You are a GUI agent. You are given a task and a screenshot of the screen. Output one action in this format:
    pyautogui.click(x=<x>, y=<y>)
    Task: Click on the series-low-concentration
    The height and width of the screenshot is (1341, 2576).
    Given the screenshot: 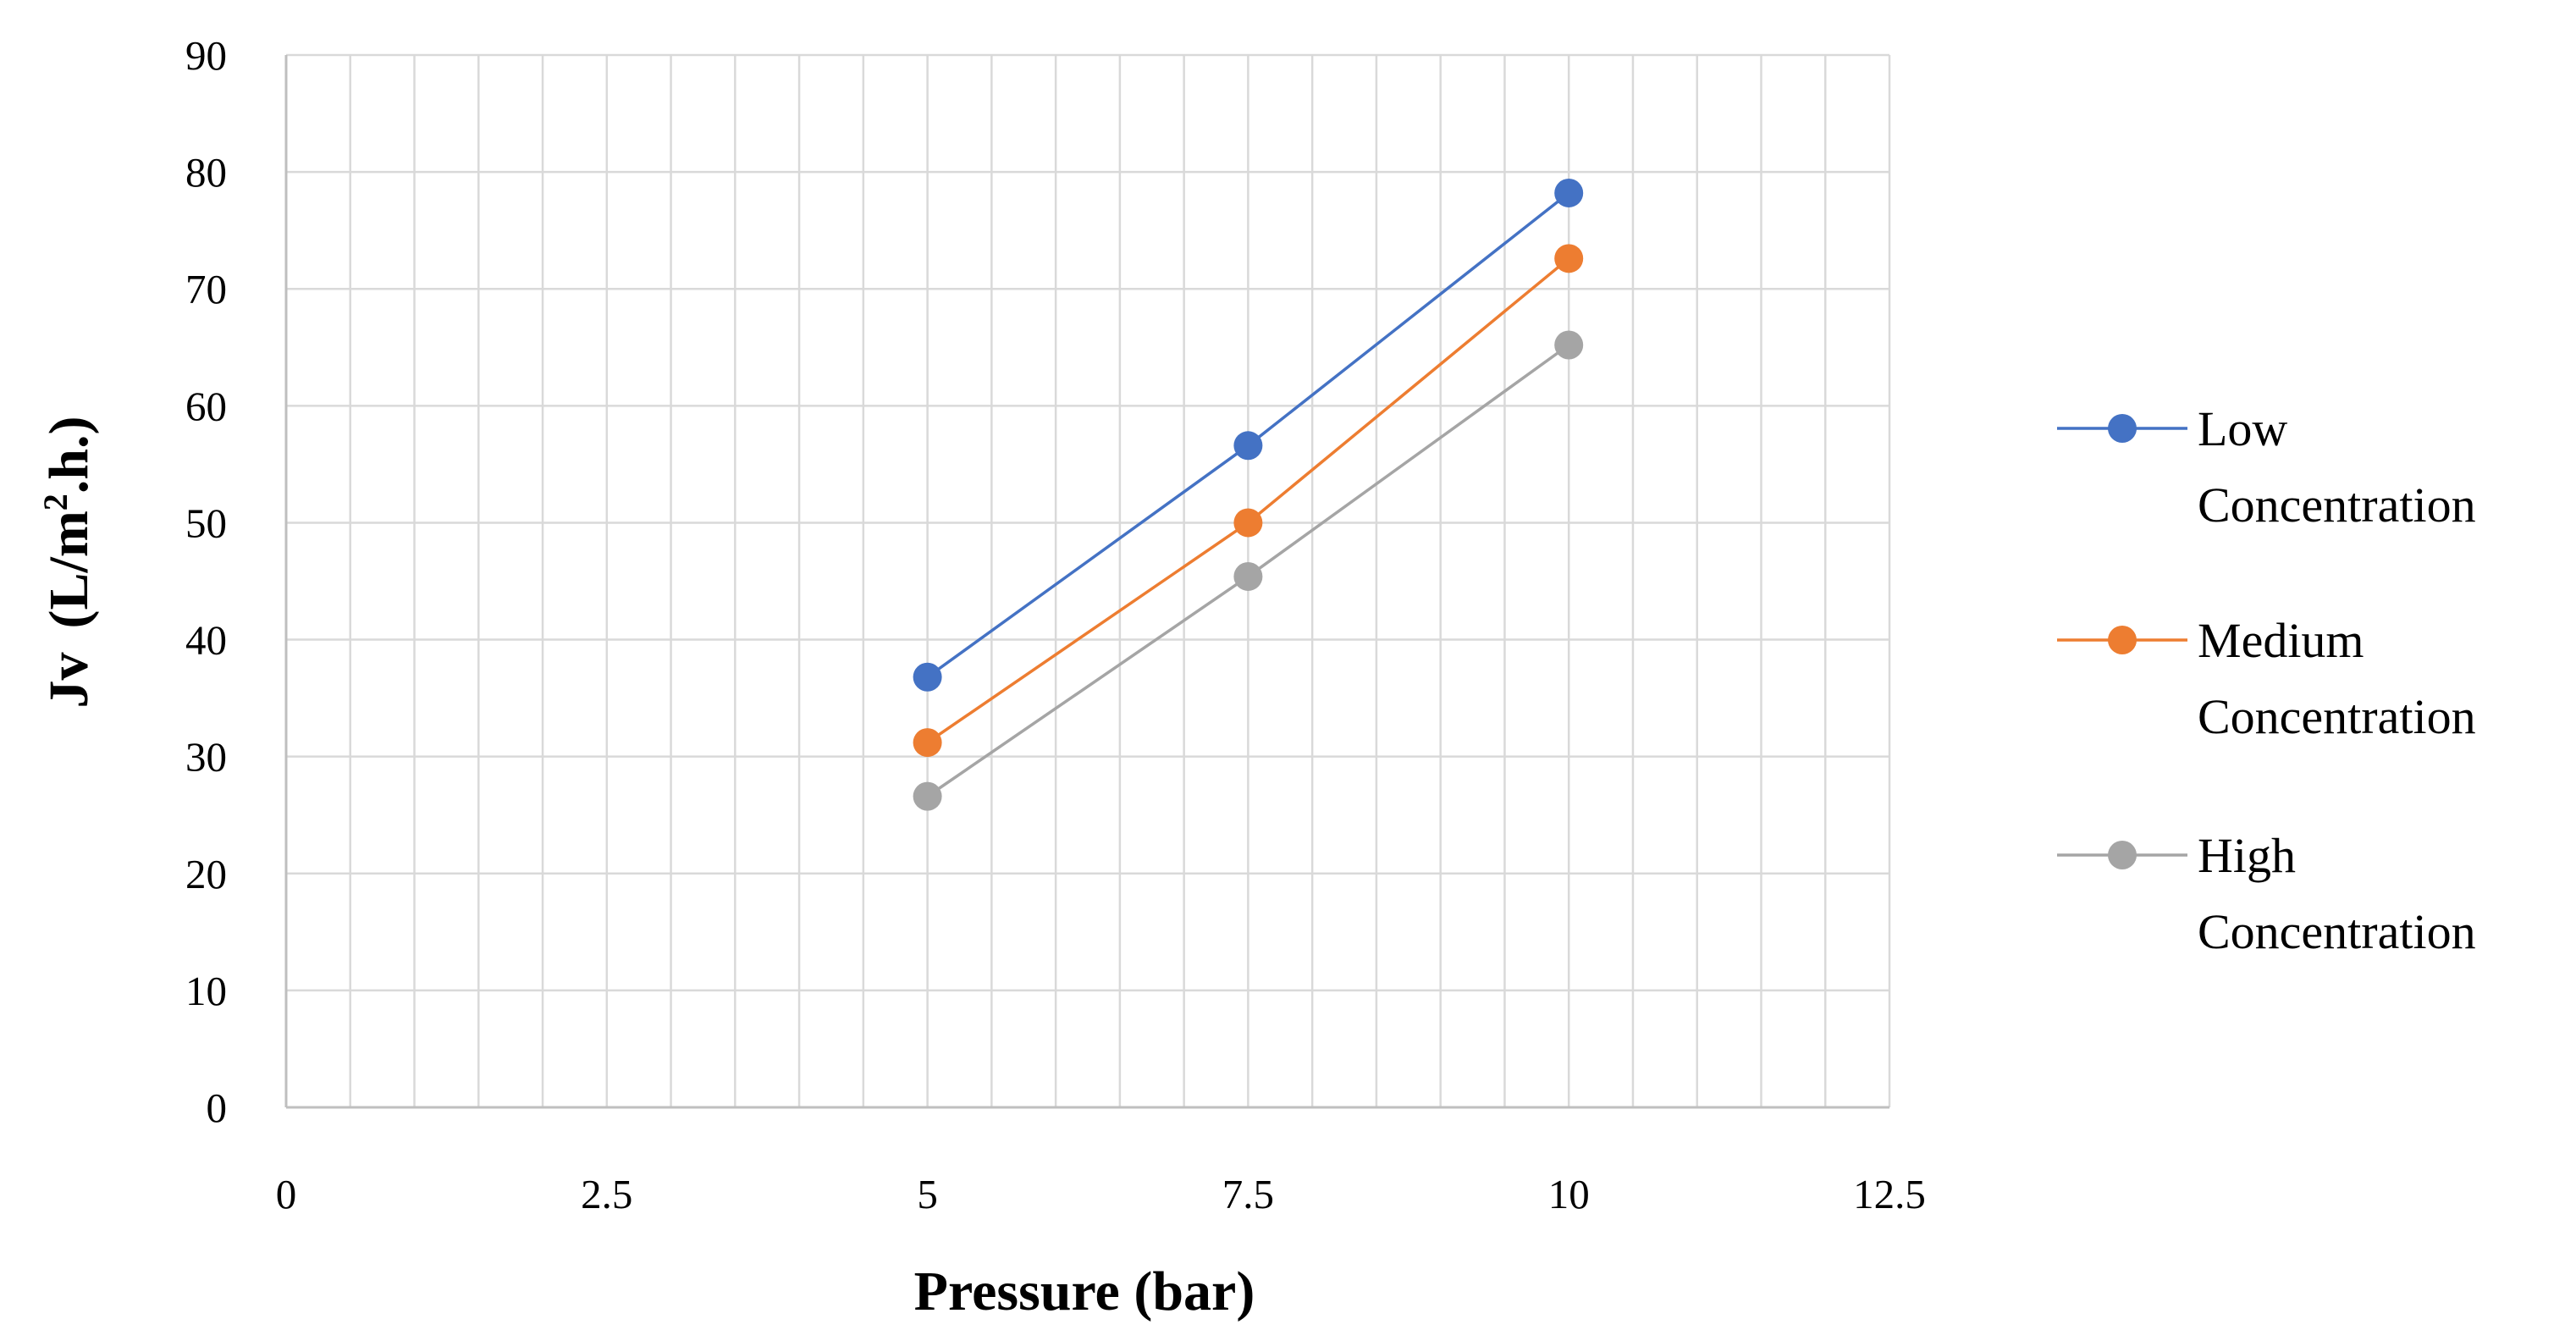 What is the action you would take?
    pyautogui.click(x=1248, y=435)
    